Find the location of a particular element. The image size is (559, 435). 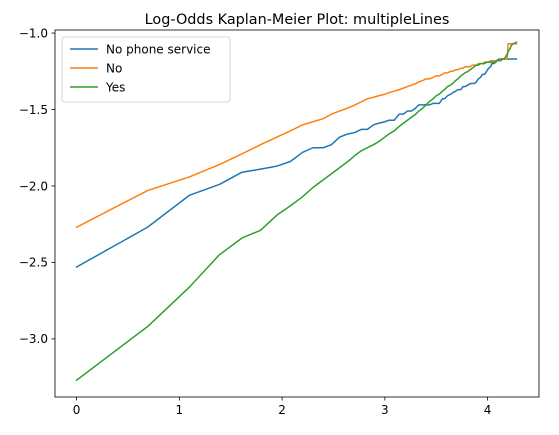

y-tick-label: −2.0 is located at coordinates (33, 186).